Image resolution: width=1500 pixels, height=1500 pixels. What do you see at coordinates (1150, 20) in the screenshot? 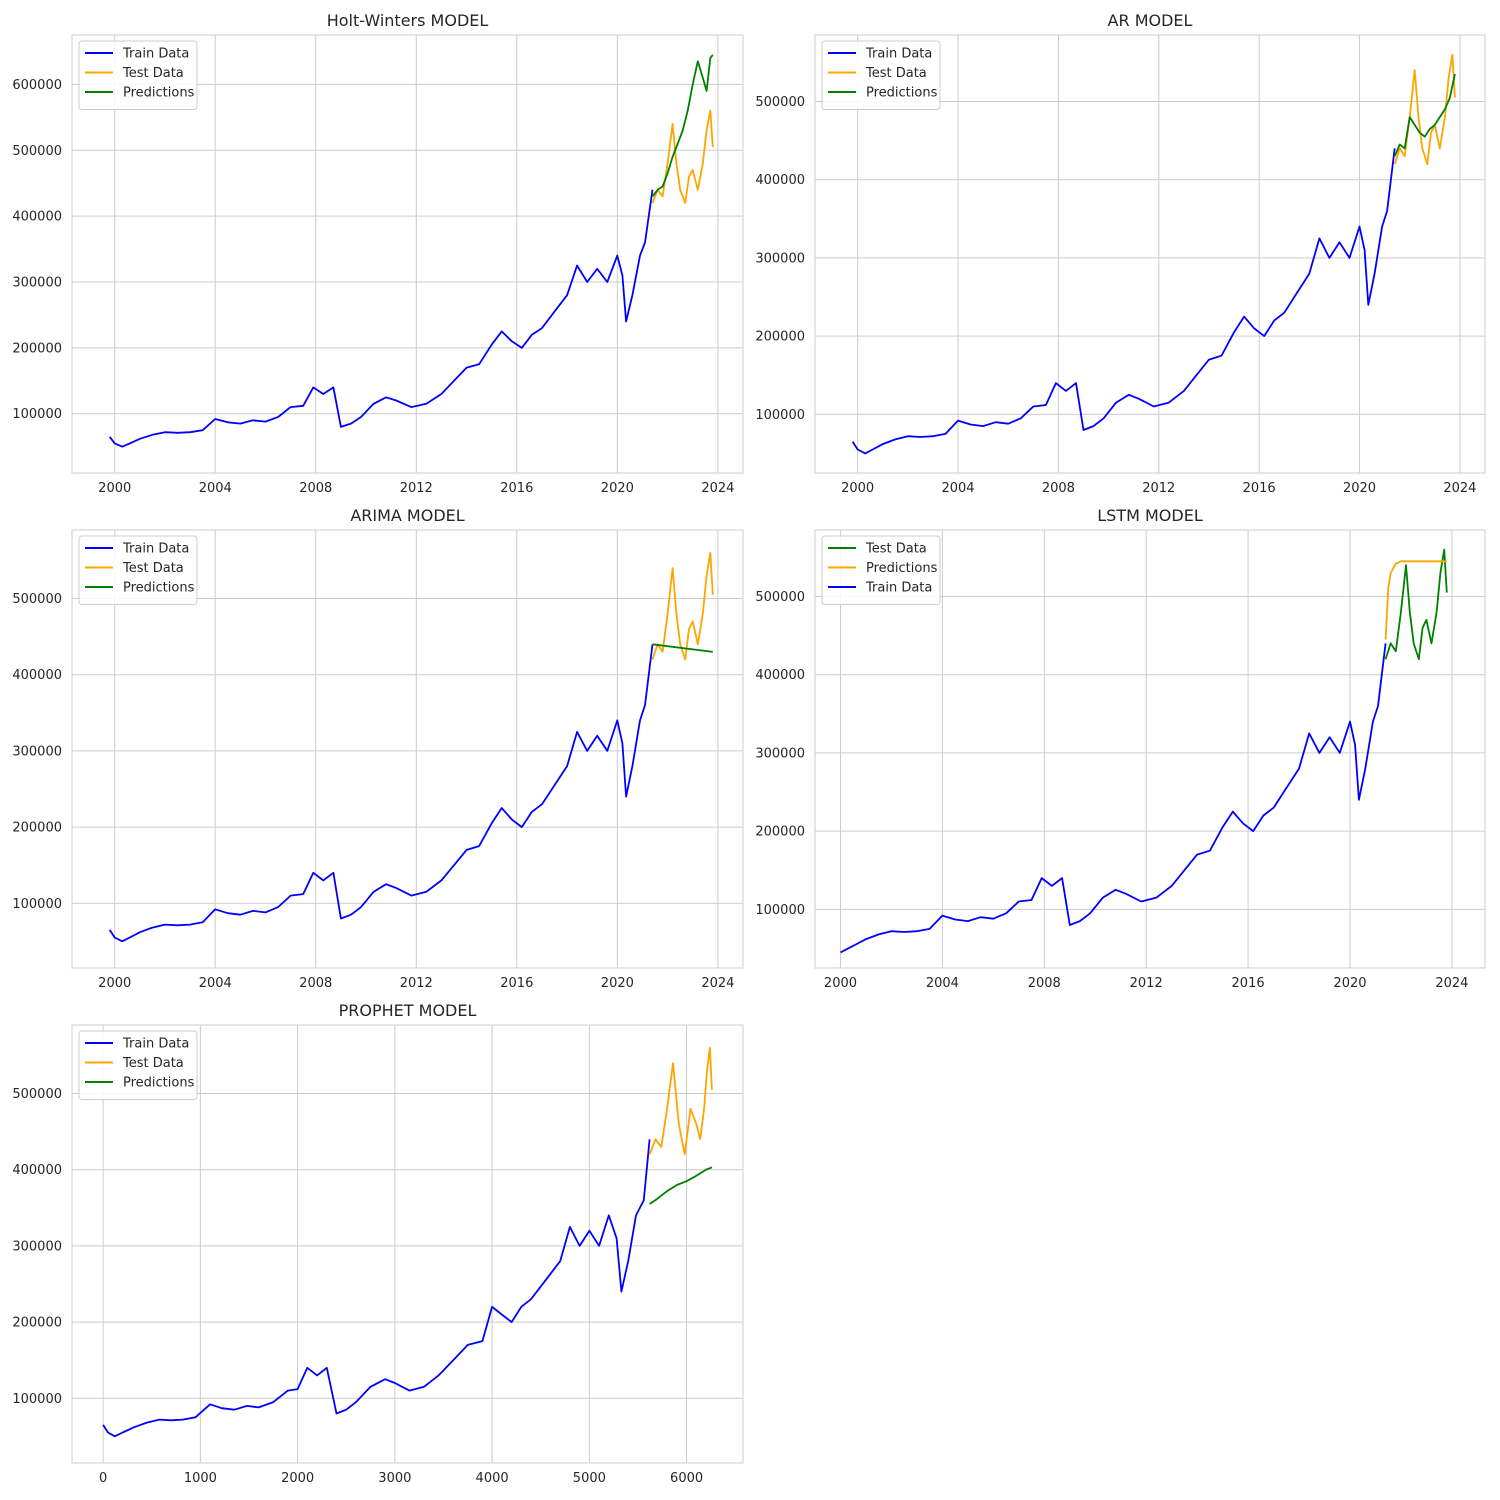
I see `chart-title: AR MODEL` at bounding box center [1150, 20].